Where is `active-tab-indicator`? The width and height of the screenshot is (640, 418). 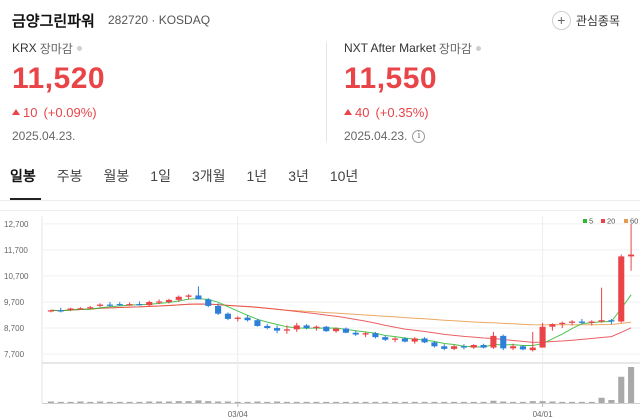 active-tab-indicator is located at coordinates (25, 199).